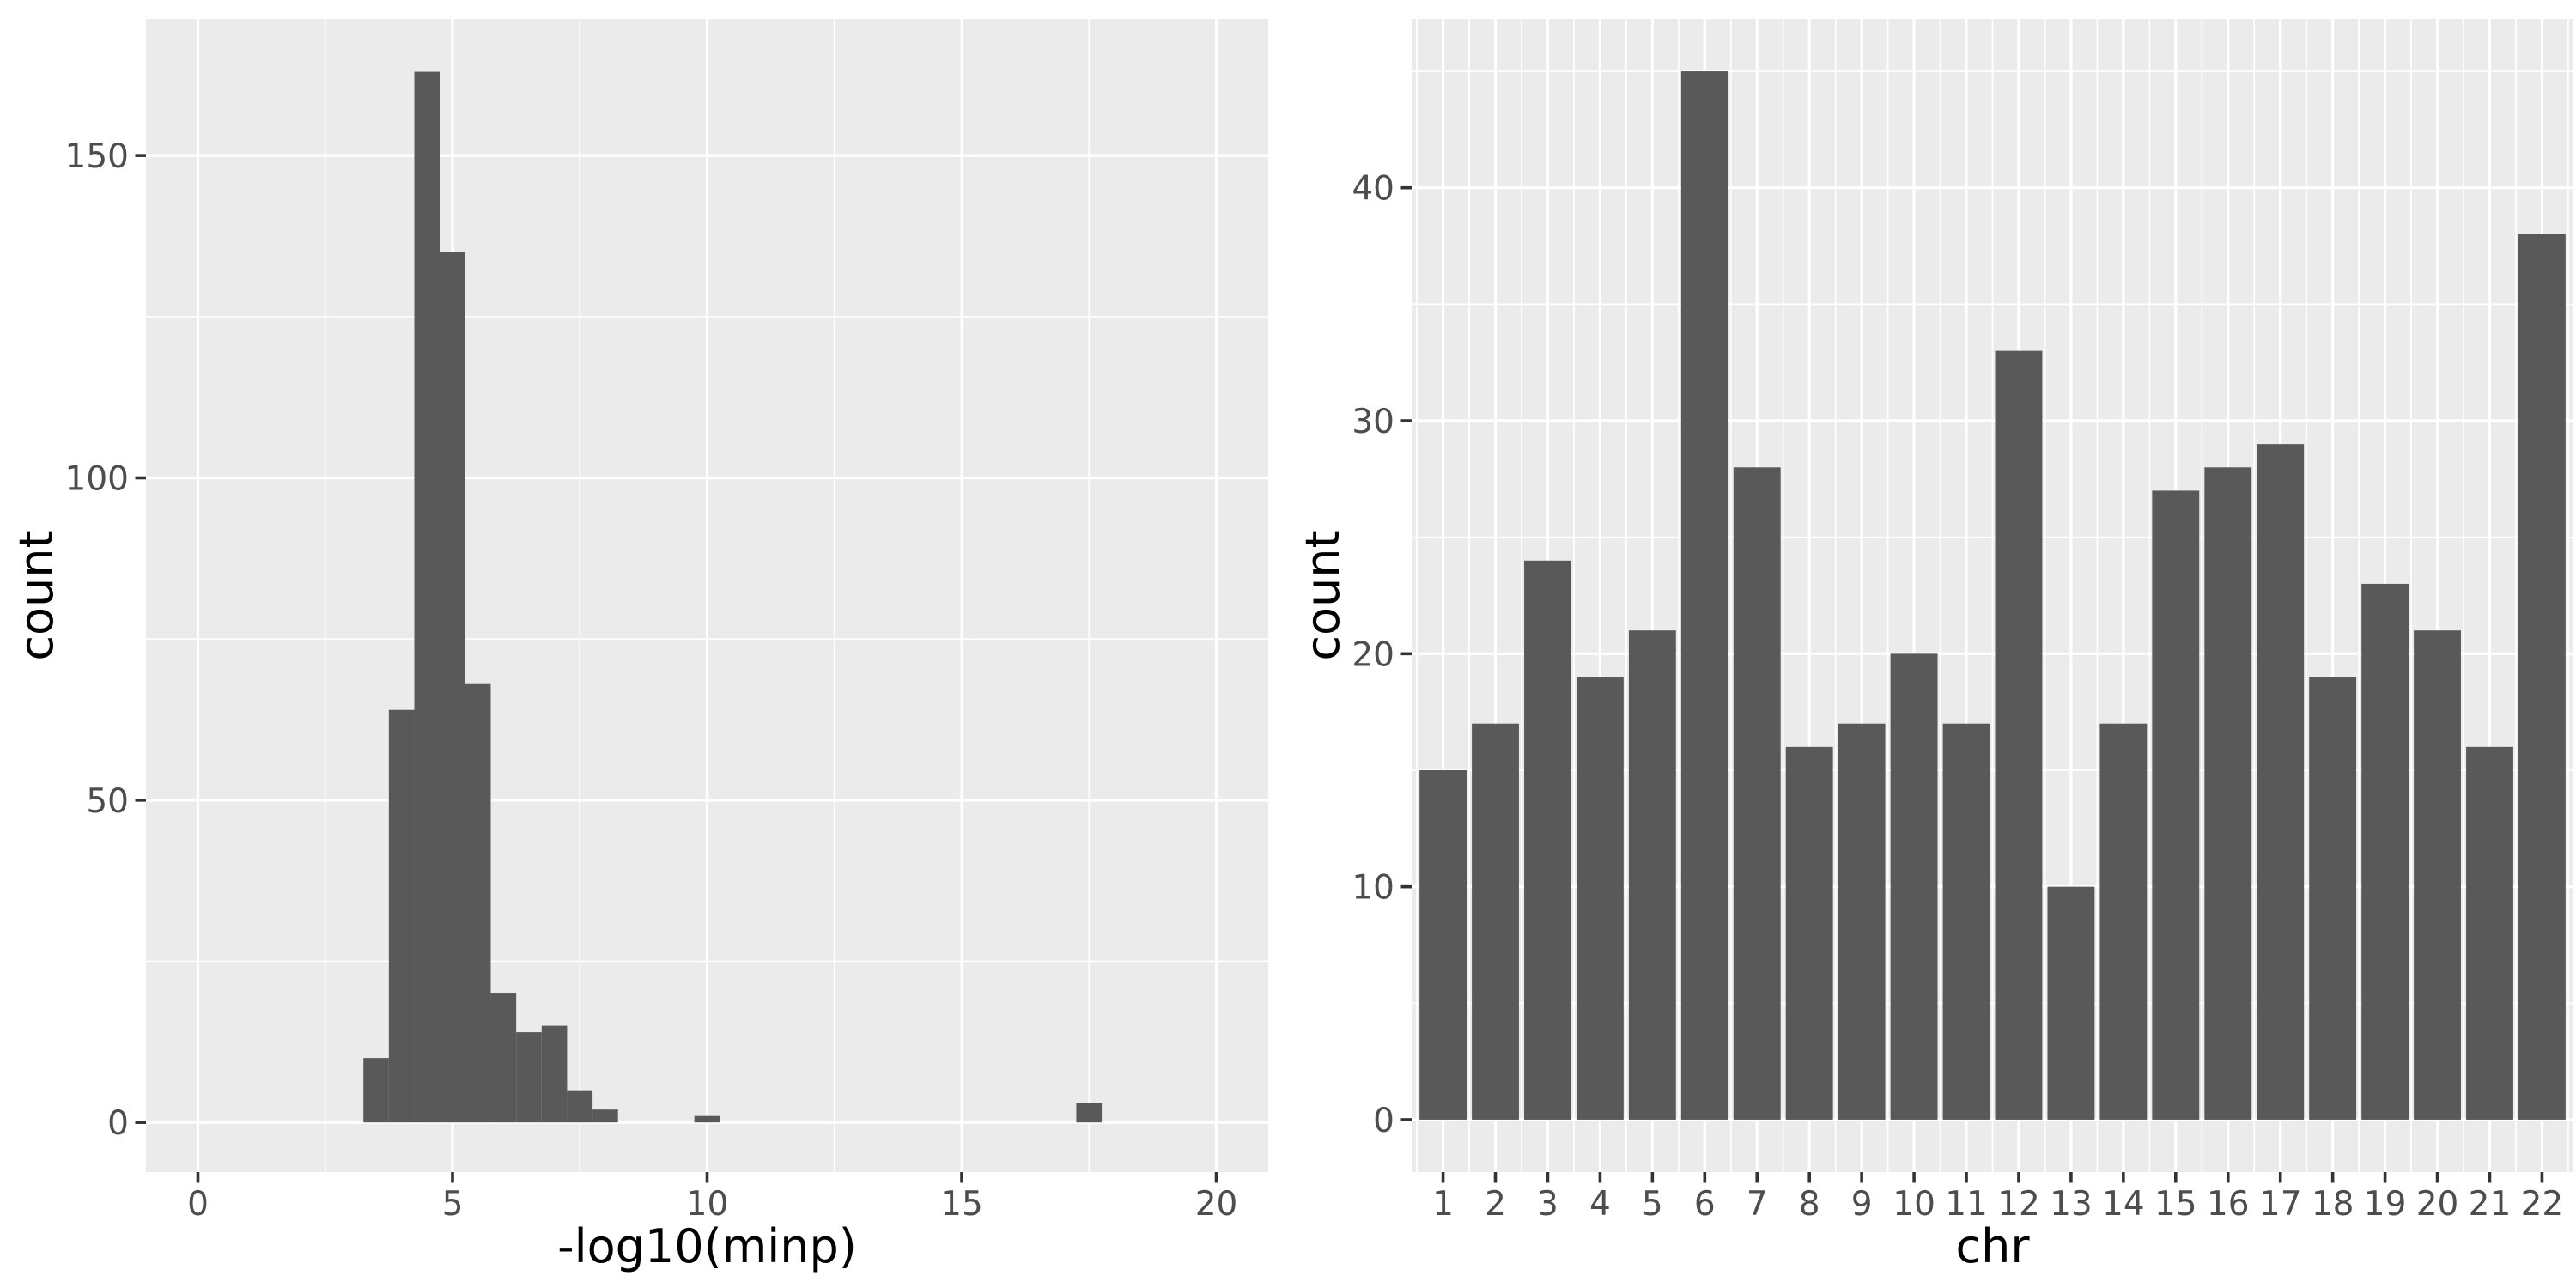  Describe the element at coordinates (1443, 1204) in the screenshot. I see `x-tick-label: 1` at that location.